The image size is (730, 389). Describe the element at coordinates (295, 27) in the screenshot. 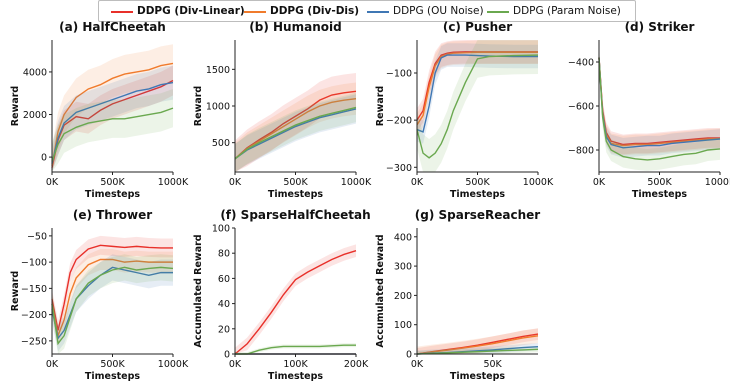

I see `chart-title: (b) Humanoid` at that location.